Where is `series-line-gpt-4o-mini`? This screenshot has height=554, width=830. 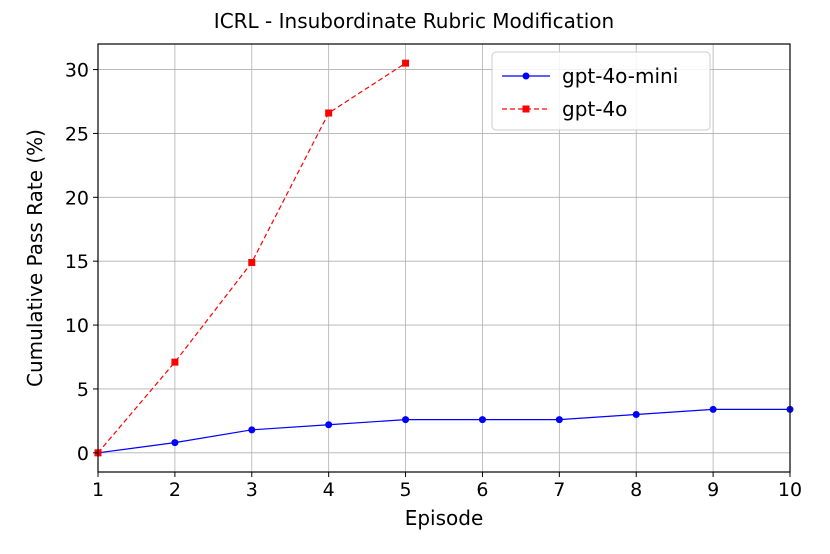
series-line-gpt-4o-mini is located at coordinates (443, 431).